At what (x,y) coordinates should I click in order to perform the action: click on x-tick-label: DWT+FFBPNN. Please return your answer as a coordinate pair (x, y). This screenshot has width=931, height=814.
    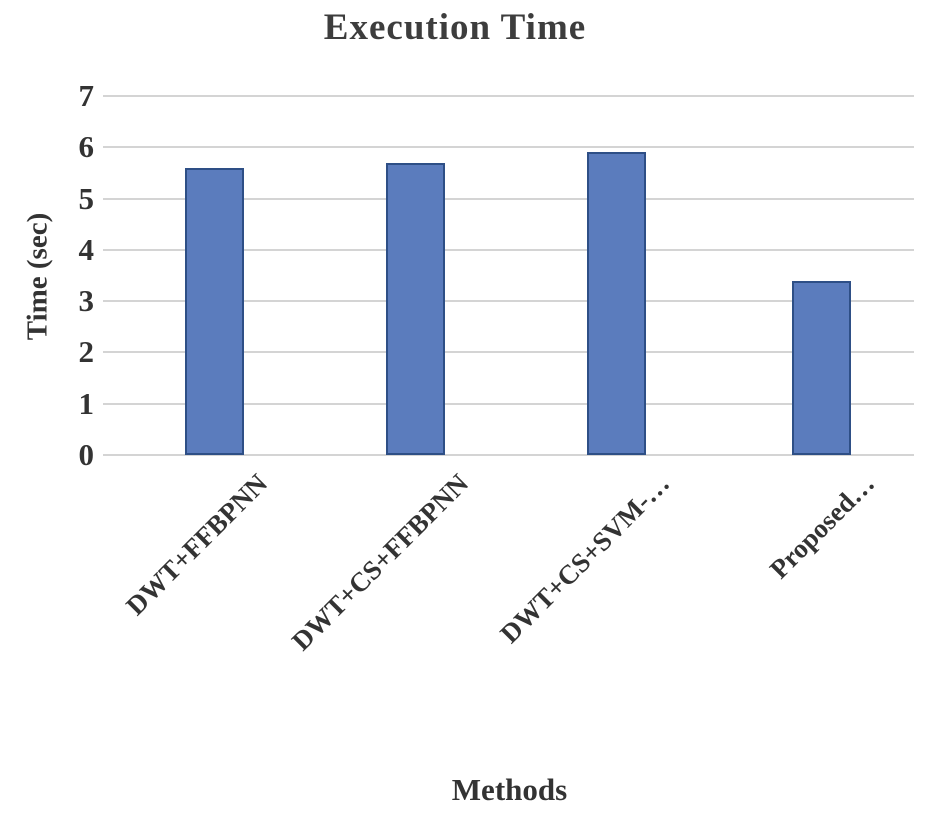
    Looking at the image, I should click on (197, 545).